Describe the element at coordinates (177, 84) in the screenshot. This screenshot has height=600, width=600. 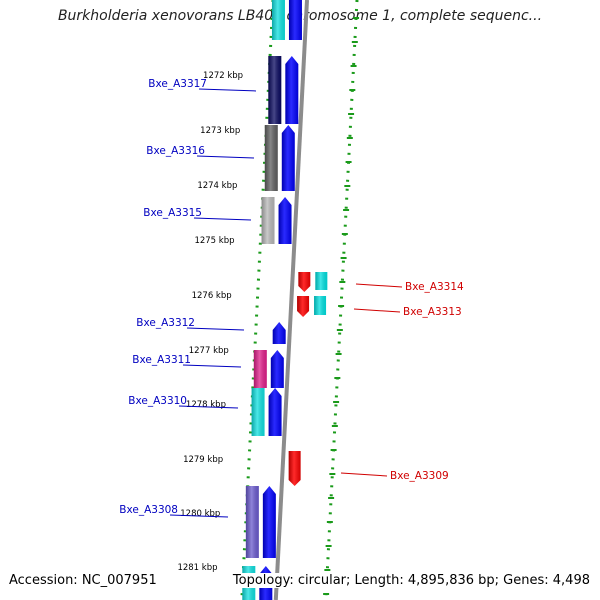
I see `gene-label-Bxe_A3317: Bxe_A3317` at that location.